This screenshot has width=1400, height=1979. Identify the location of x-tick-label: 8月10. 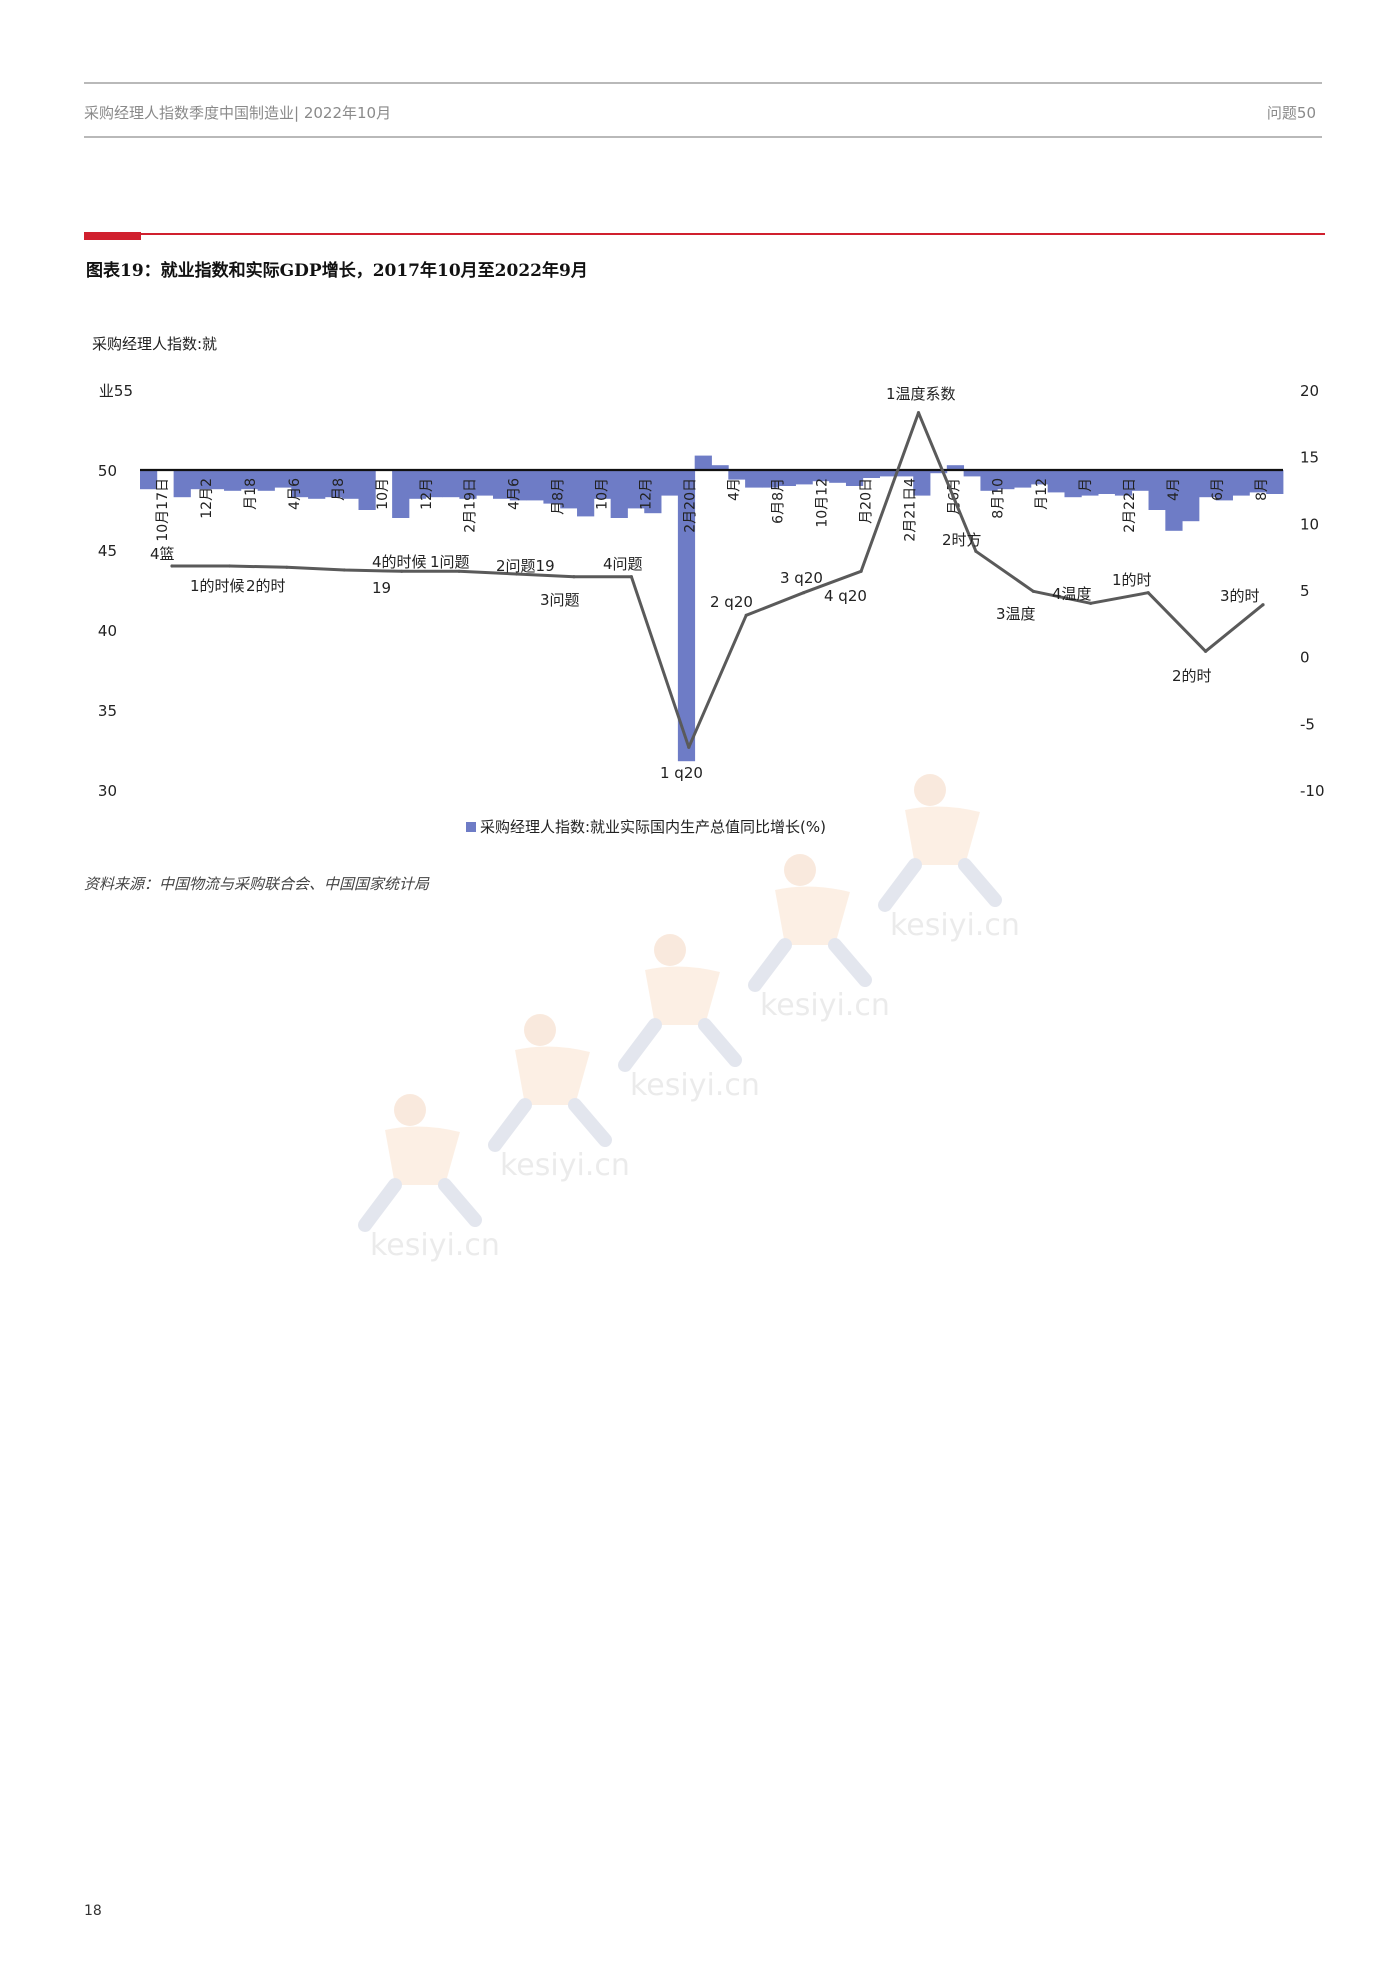
(998, 498).